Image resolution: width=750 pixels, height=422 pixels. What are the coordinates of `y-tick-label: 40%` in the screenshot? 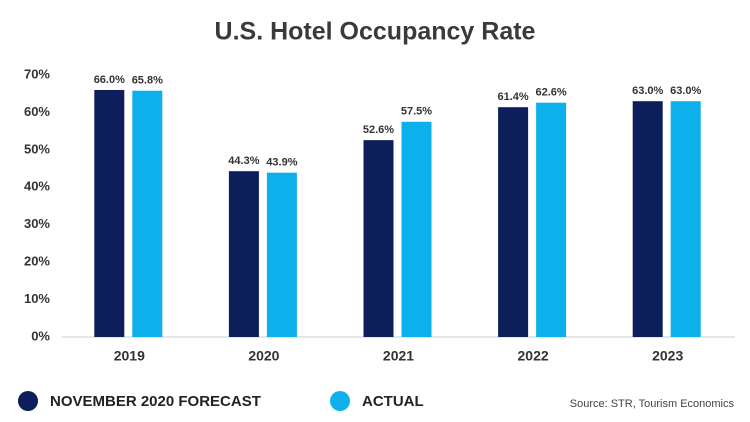 It's located at (37, 186).